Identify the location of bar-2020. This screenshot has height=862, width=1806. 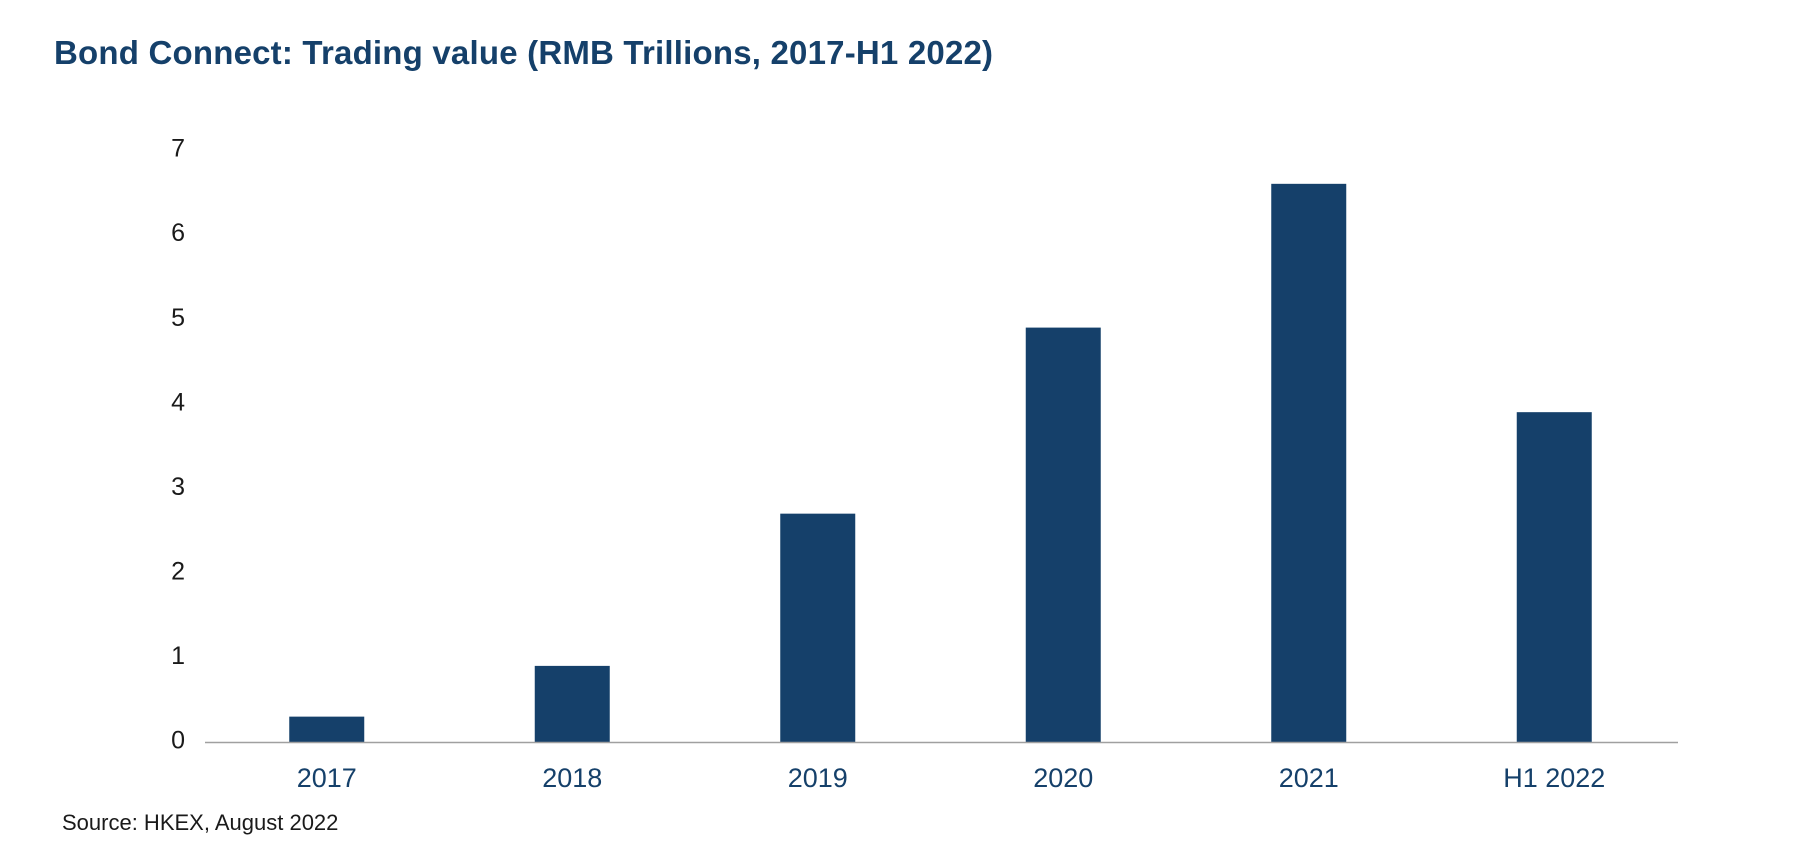
(1063, 534).